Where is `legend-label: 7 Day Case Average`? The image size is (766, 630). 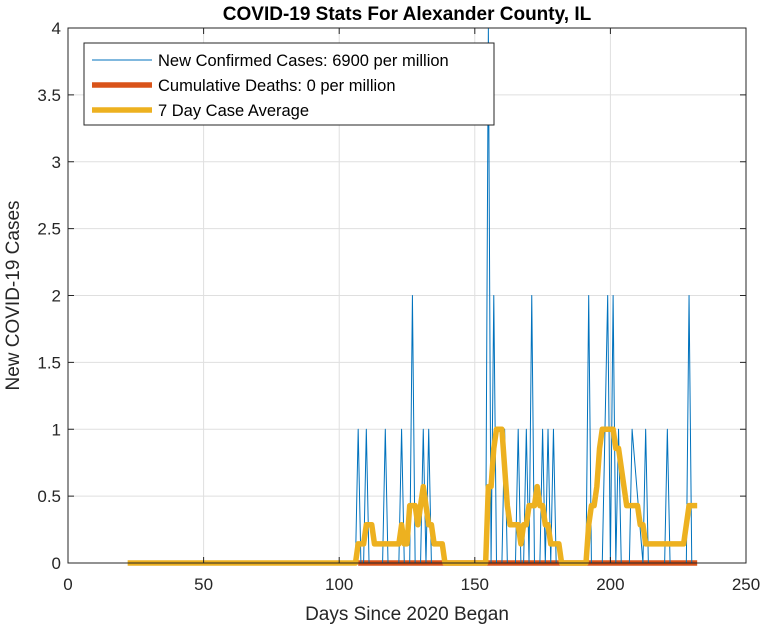 legend-label: 7 Day Case Average is located at coordinates (233, 111).